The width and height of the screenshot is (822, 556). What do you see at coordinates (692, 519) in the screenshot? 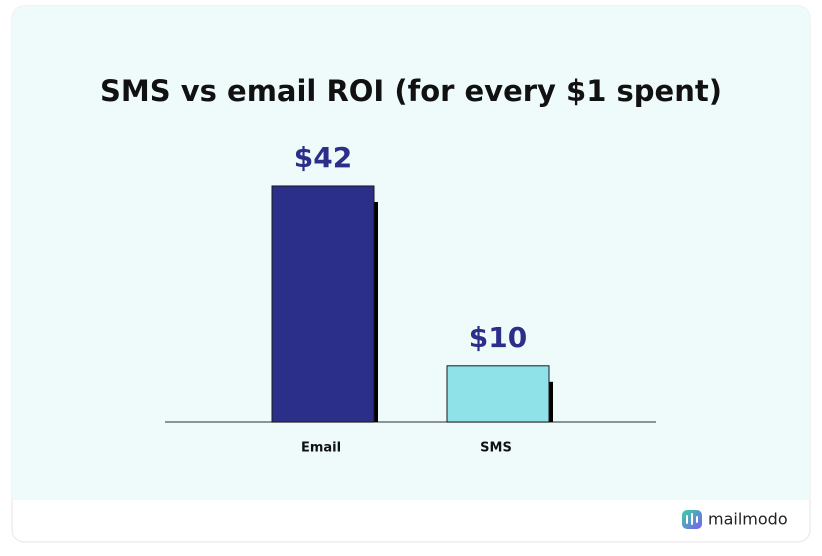
I see `brand-logo-mark` at bounding box center [692, 519].